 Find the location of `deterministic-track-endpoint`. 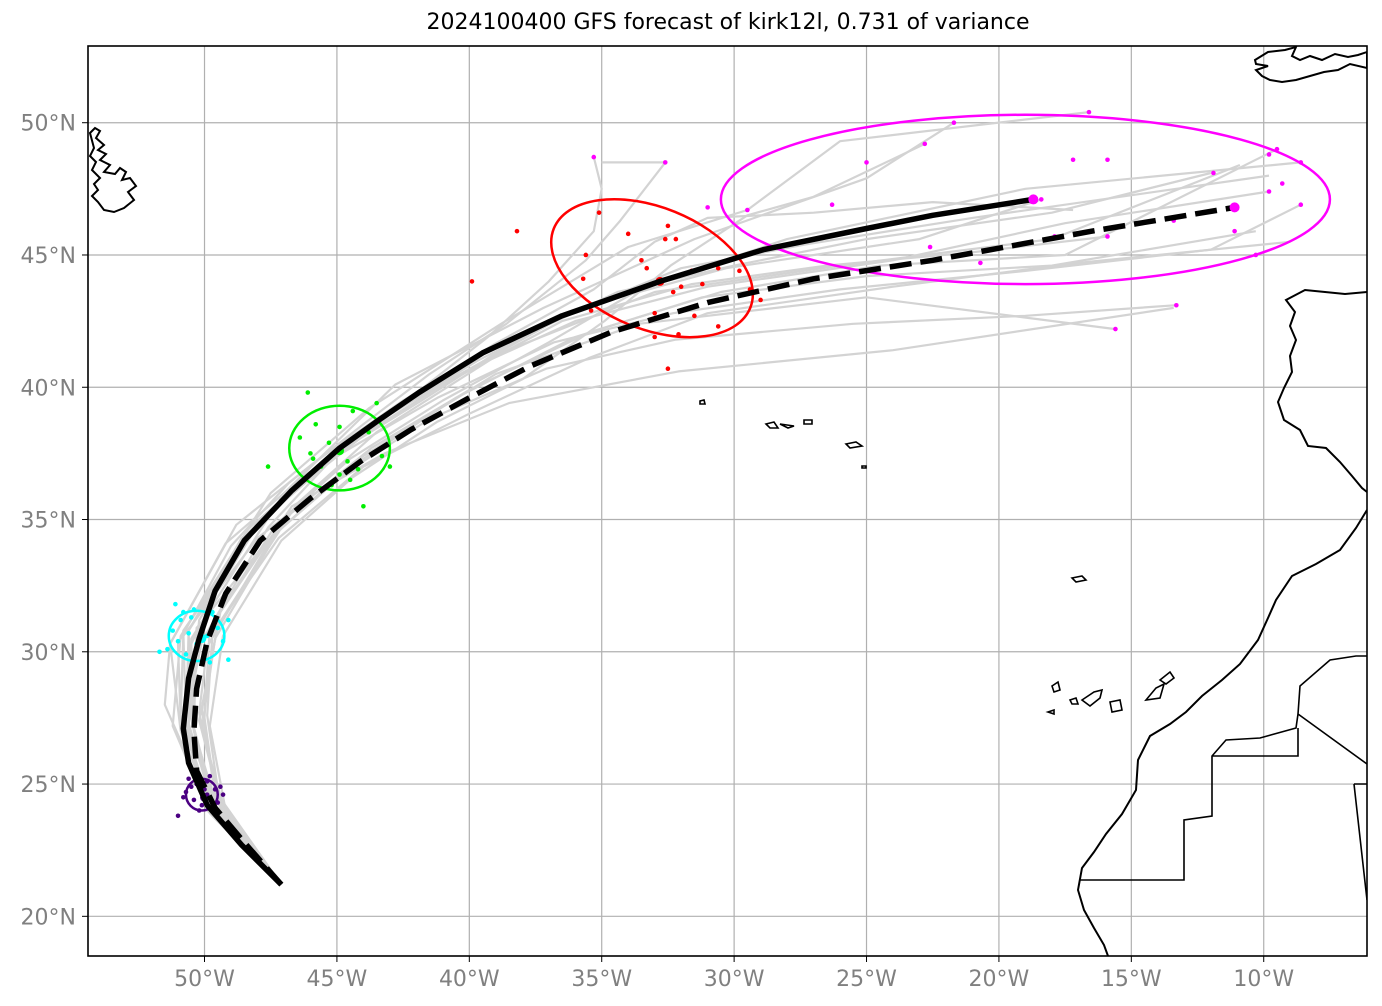

deterministic-track-endpoint is located at coordinates (1234, 207).